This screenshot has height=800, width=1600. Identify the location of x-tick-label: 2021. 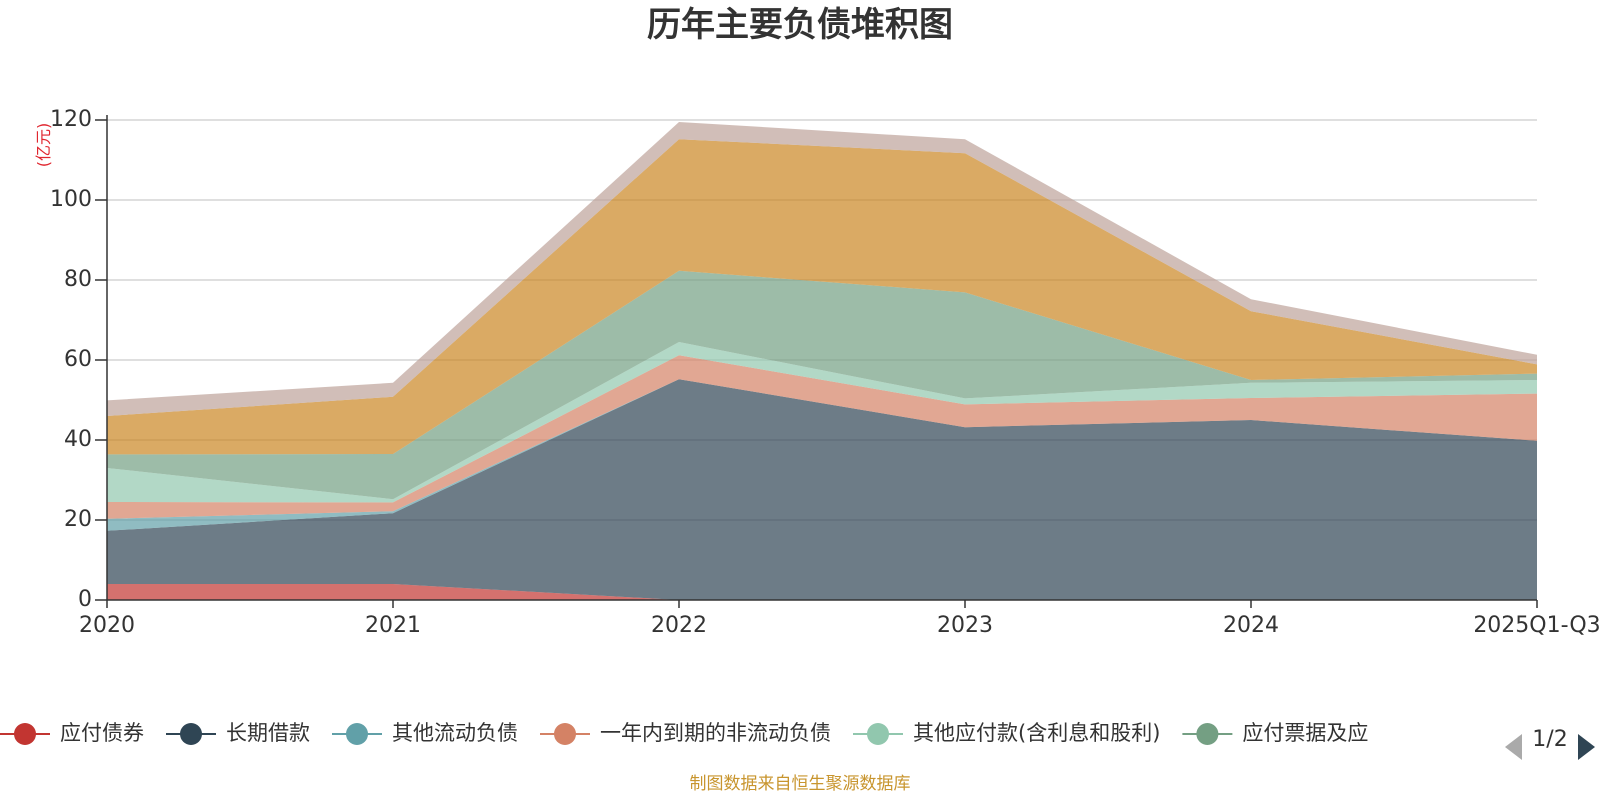
(393, 625).